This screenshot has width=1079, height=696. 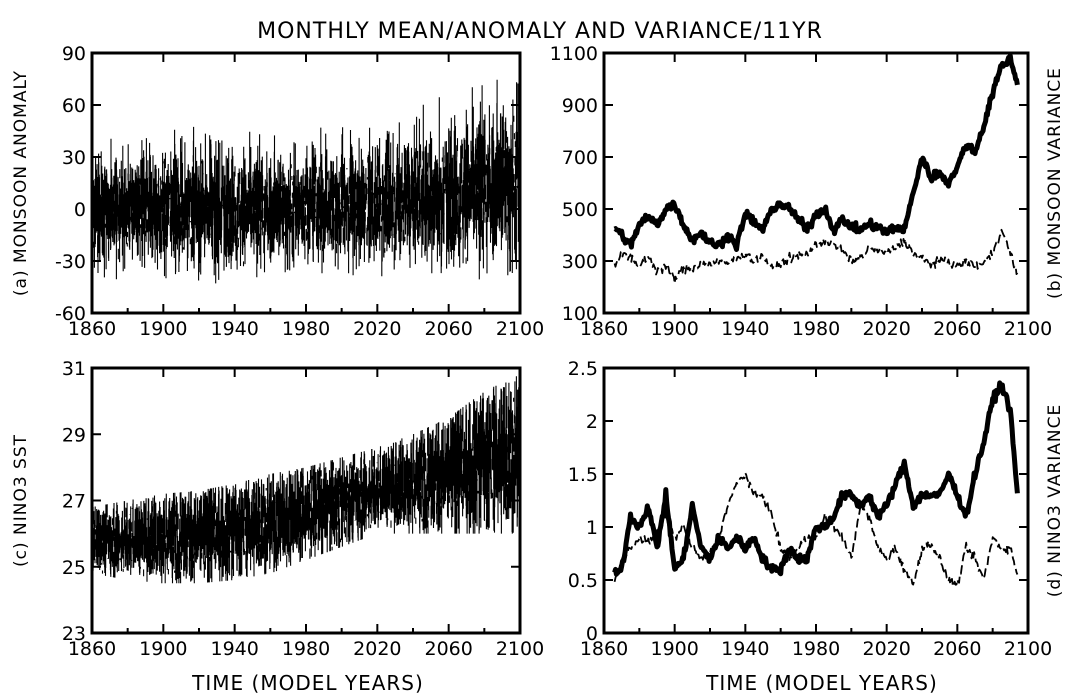 What do you see at coordinates (816, 256) in the screenshot?
I see `series-dashed-b` at bounding box center [816, 256].